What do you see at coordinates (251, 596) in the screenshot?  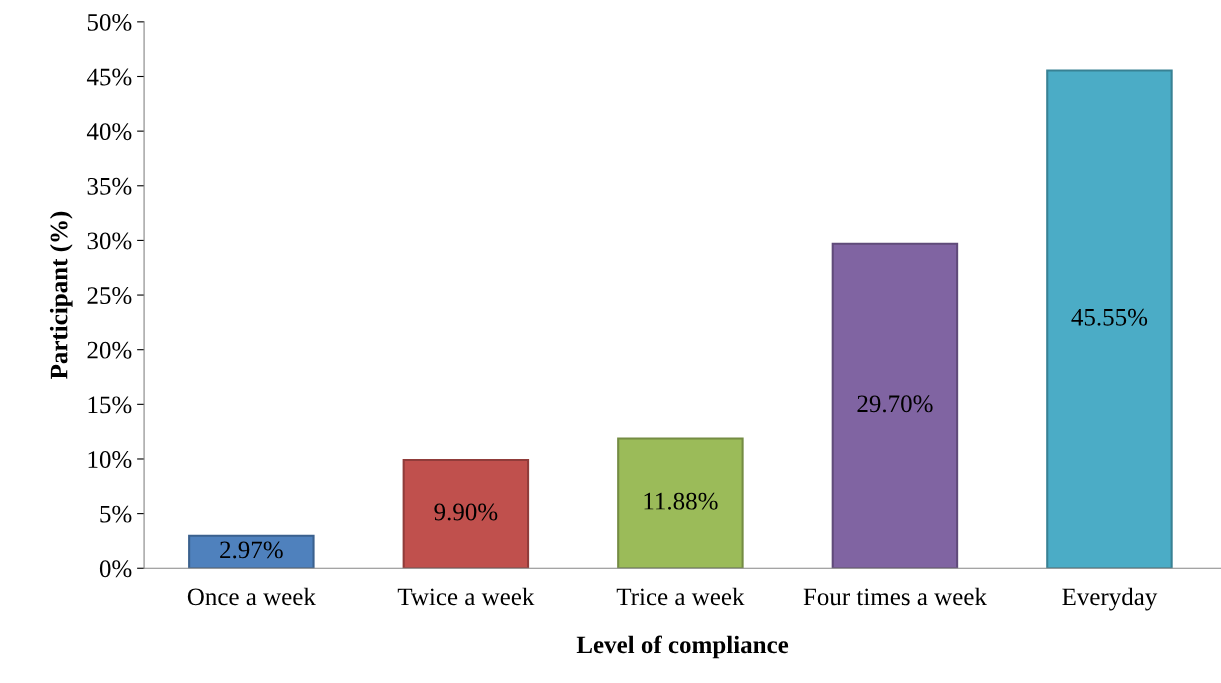 I see `x-tick-label: Once a week` at bounding box center [251, 596].